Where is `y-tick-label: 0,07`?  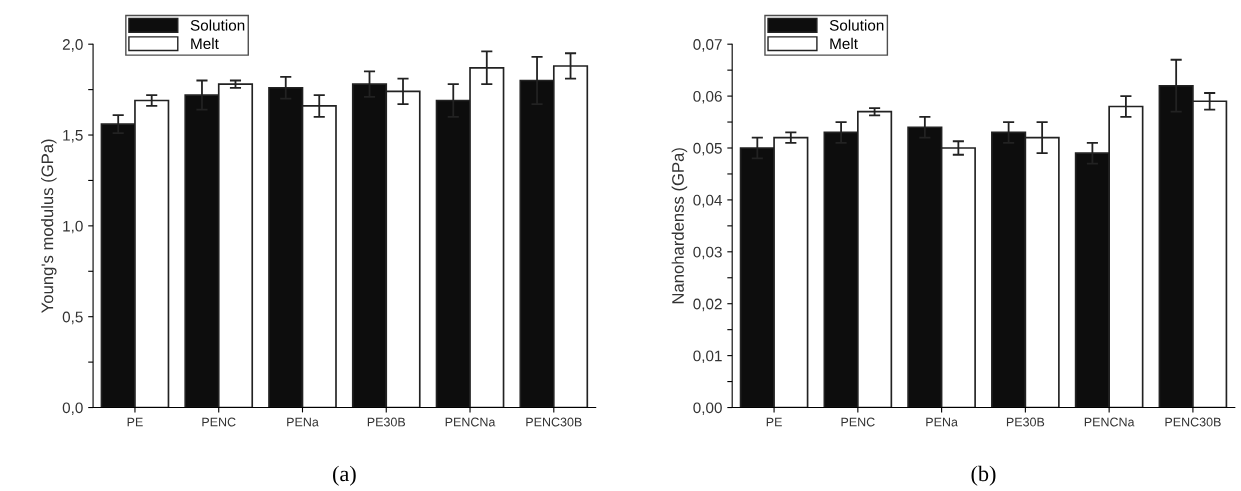
y-tick-label: 0,07 is located at coordinates (707, 45).